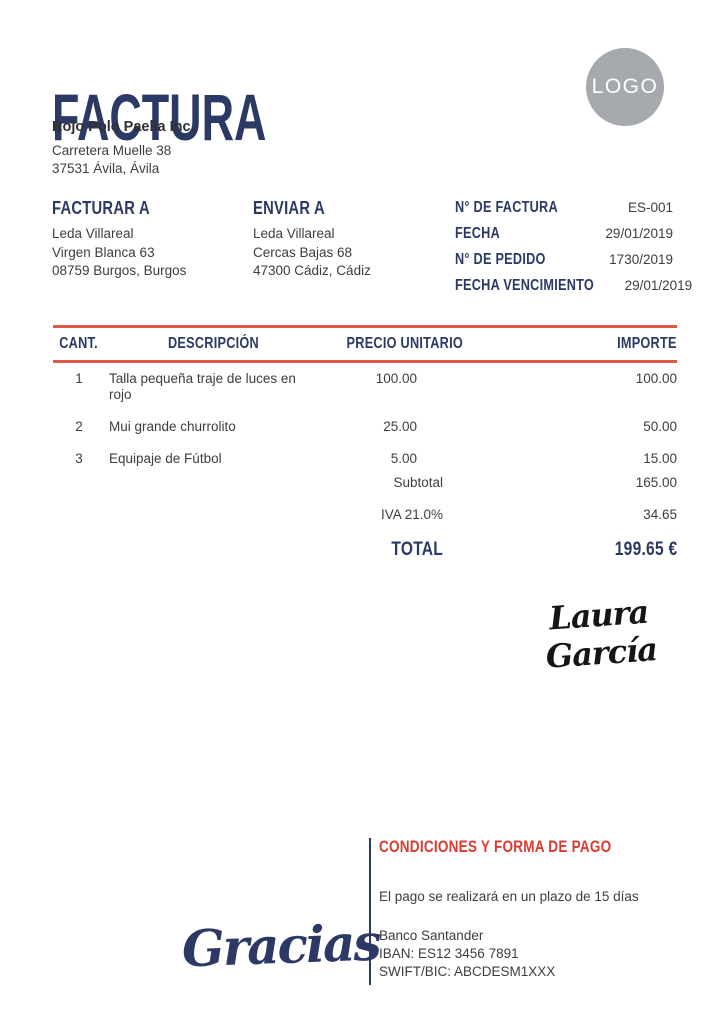  What do you see at coordinates (119, 270) in the screenshot?
I see `bill-to-line: 08759 Burgos, Burgos` at bounding box center [119, 270].